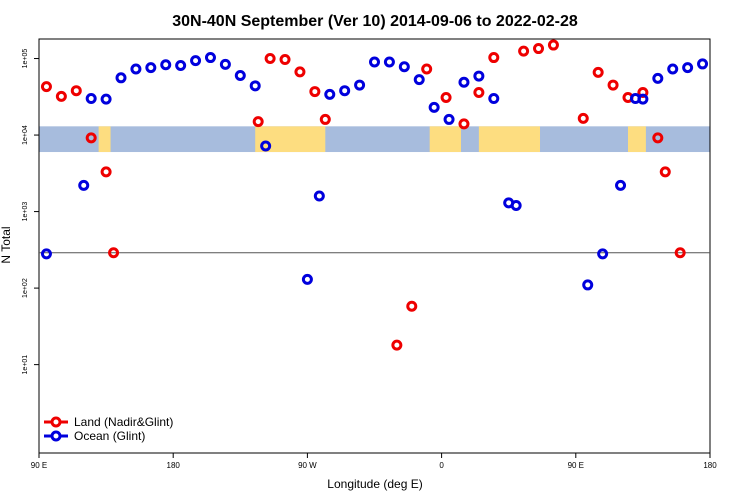 The width and height of the screenshot is (750, 500). I want to click on y-tick-label: 1e+05, so click(25, 59).